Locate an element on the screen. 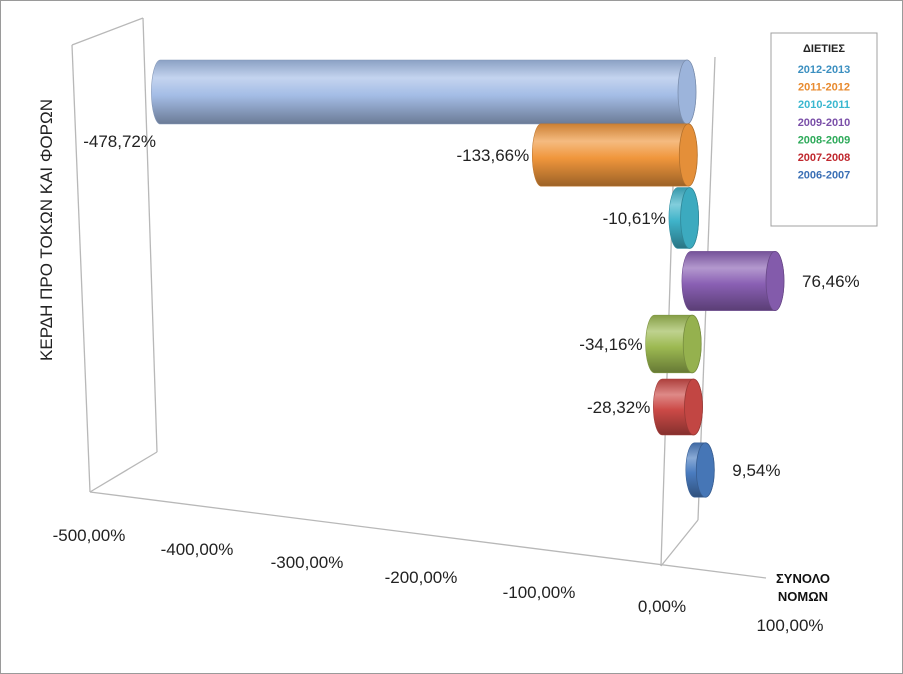 Image resolution: width=903 pixels, height=674 pixels. bar-cap-2009-2010 is located at coordinates (775, 280).